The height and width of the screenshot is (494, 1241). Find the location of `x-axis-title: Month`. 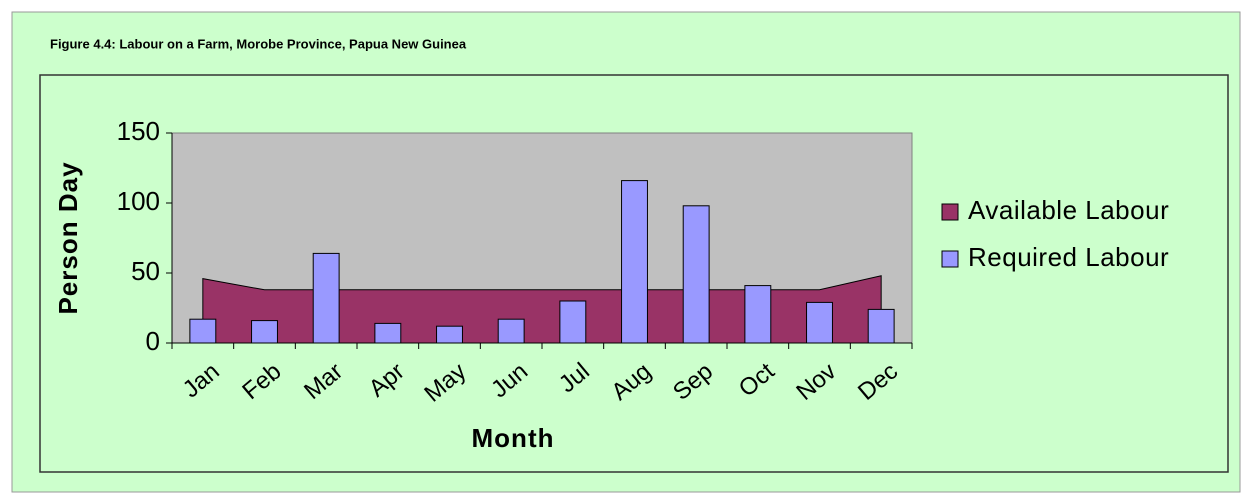

x-axis-title: Month is located at coordinates (513, 438).